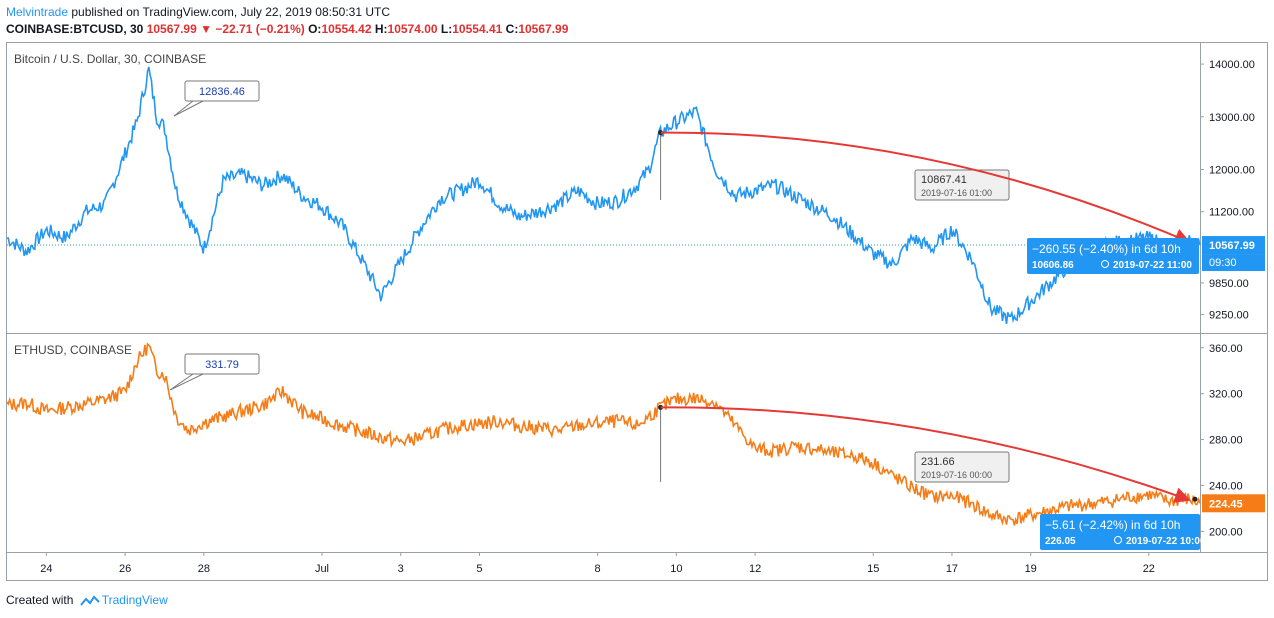 The width and height of the screenshot is (1274, 618). I want to click on x-tick-label: 24, so click(46, 569).